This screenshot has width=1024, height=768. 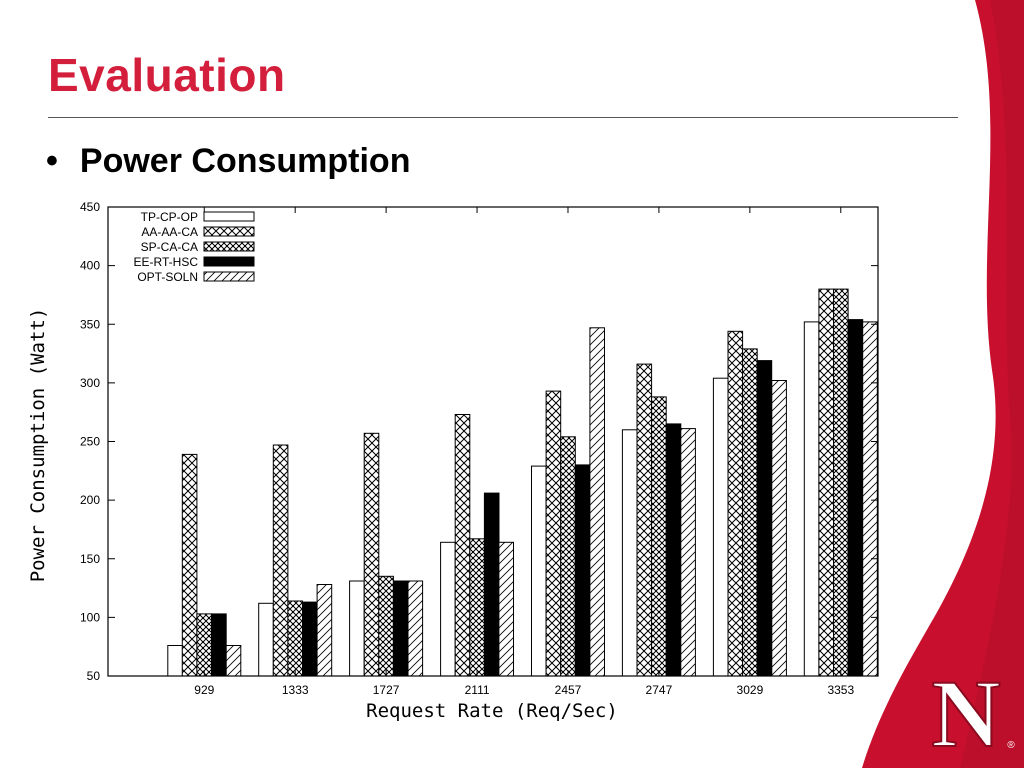 I want to click on logo-letter: N, so click(x=965, y=713).